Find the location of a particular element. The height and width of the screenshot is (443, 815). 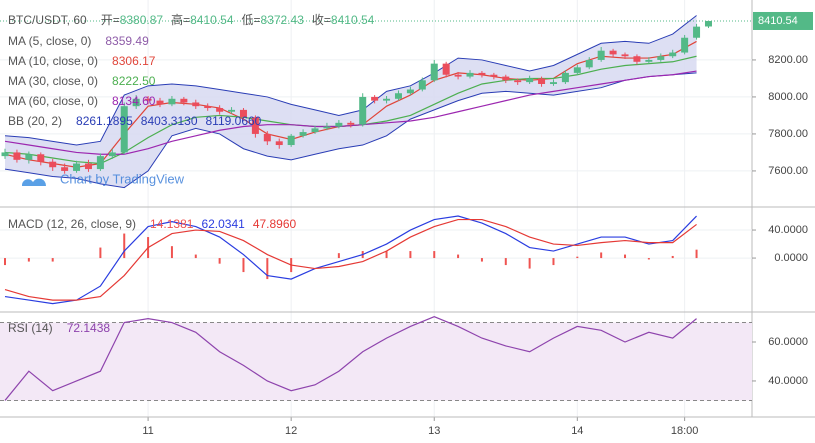

x-tick-label: 18:00 is located at coordinates (685, 431).